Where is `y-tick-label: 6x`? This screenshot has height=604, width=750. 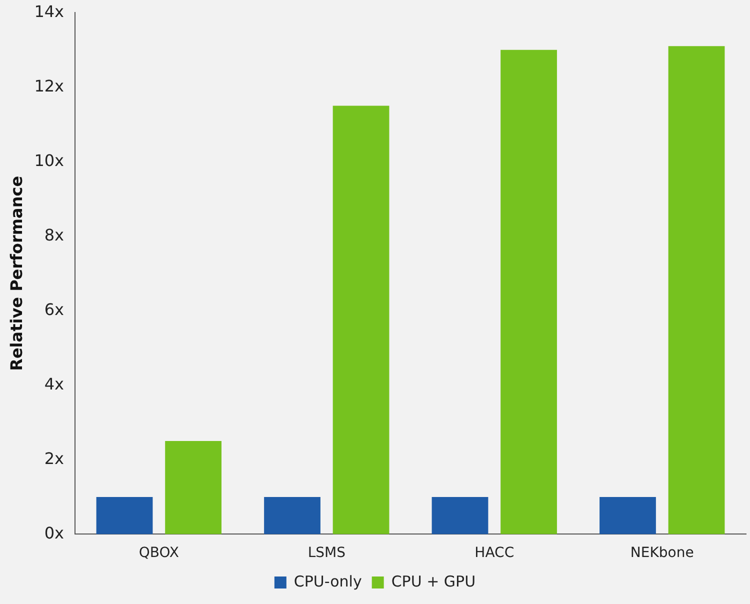
y-tick-label: 6x is located at coordinates (54, 309).